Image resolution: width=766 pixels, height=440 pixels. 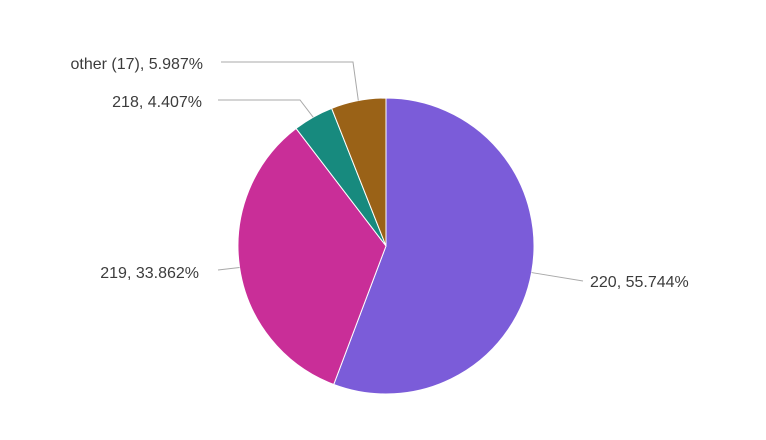 I want to click on slice-label-other: other (17), 5.987%, so click(x=136, y=64).